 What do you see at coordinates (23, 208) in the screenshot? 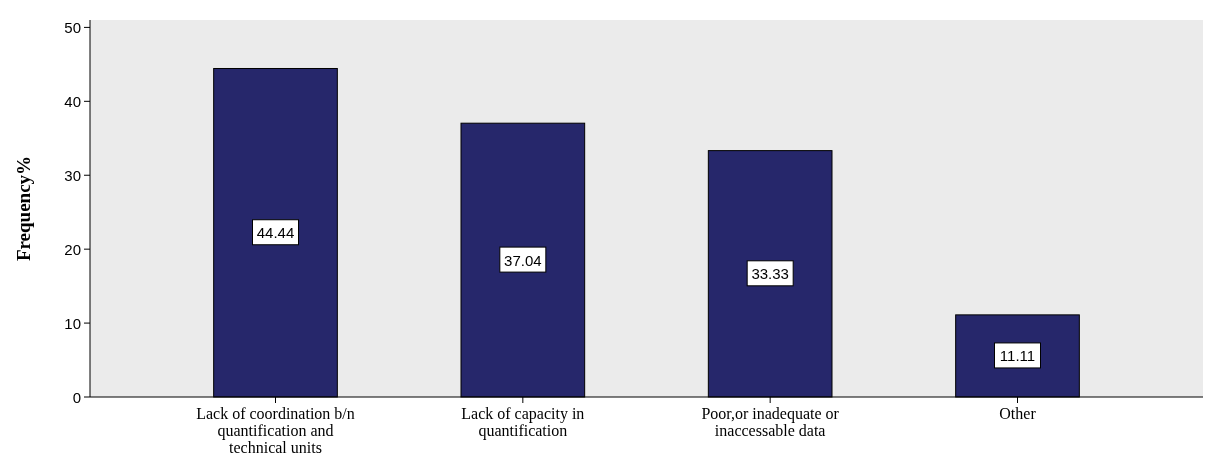
I see `y-axis-title: Frequency%` at bounding box center [23, 208].